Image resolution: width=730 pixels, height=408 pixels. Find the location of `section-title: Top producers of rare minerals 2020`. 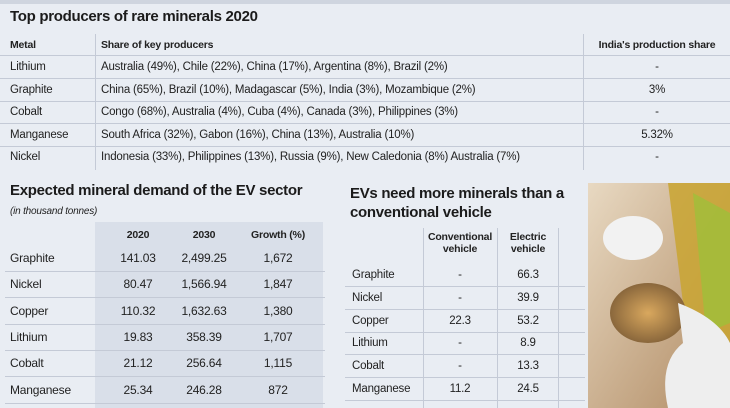

section-title: Top producers of rare minerals 2020 is located at coordinates (134, 16).